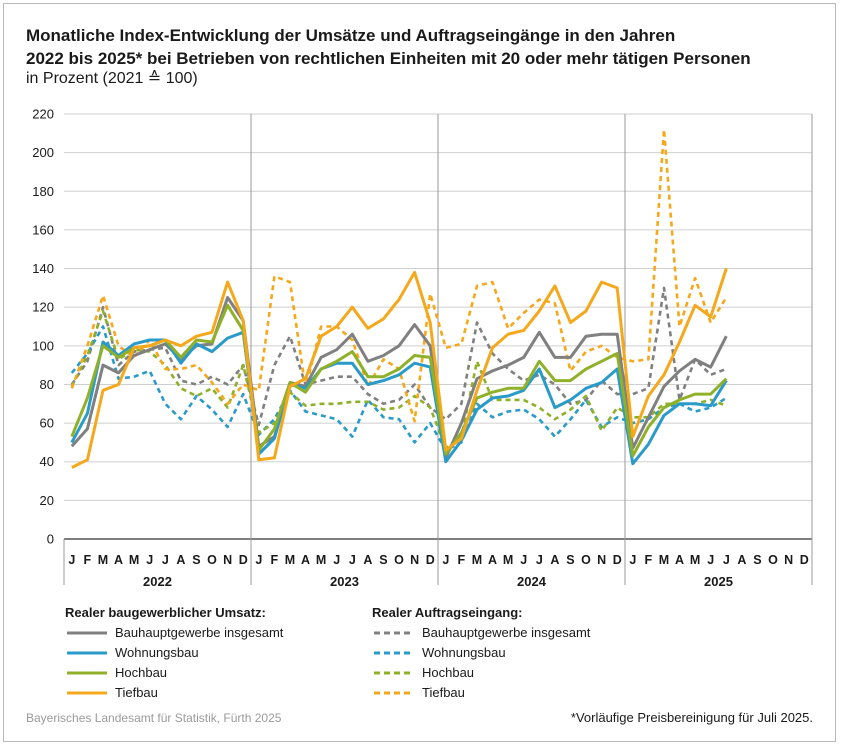  I want to click on y-tick-label: 220, so click(43, 114).